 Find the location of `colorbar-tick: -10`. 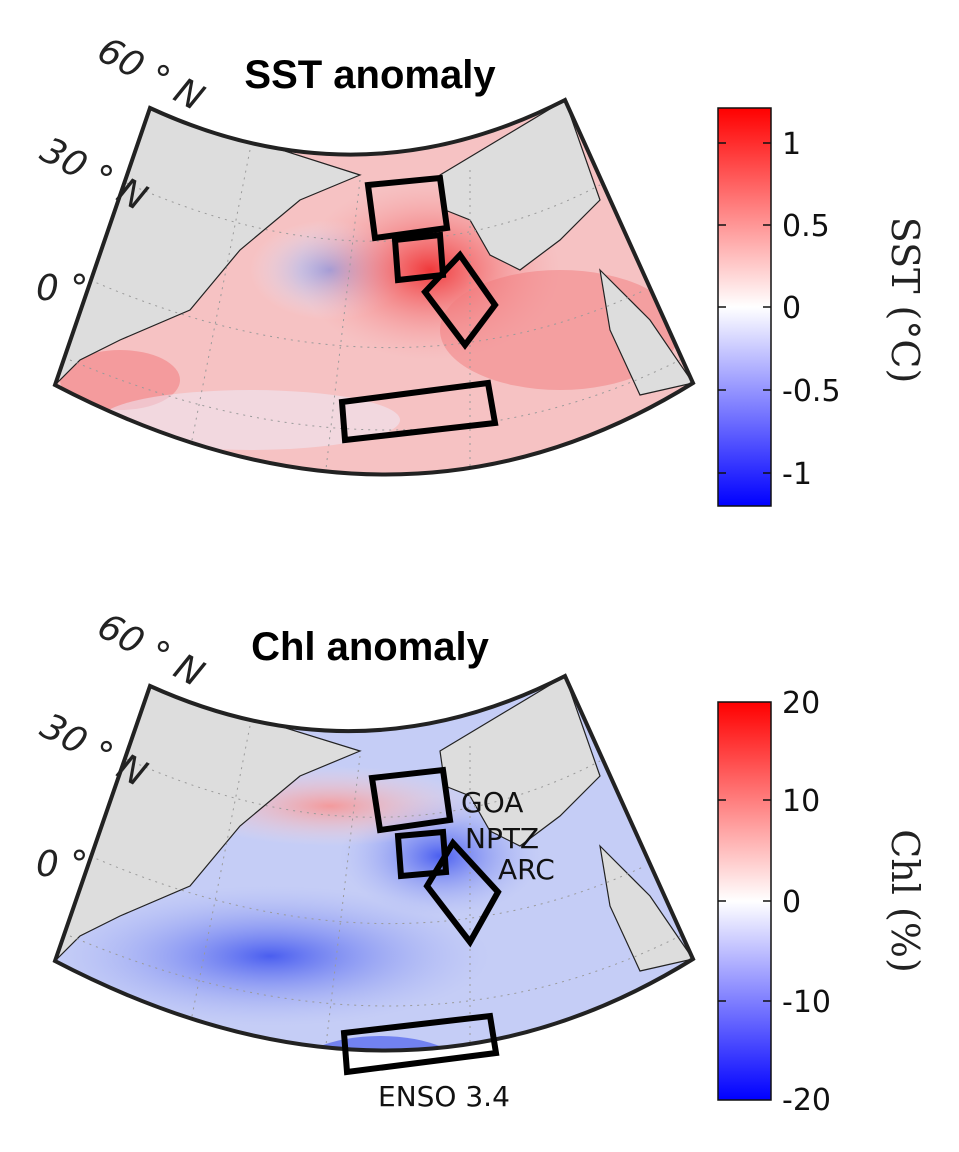

colorbar-tick: -10 is located at coordinates (806, 1002).